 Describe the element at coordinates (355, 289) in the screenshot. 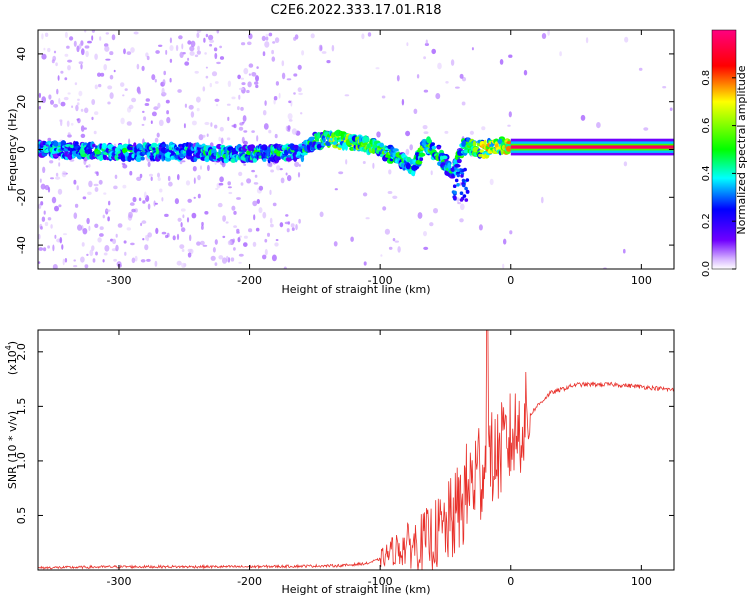

I see `spectrogram-x-axis-label: Height of straight line (km)` at that location.